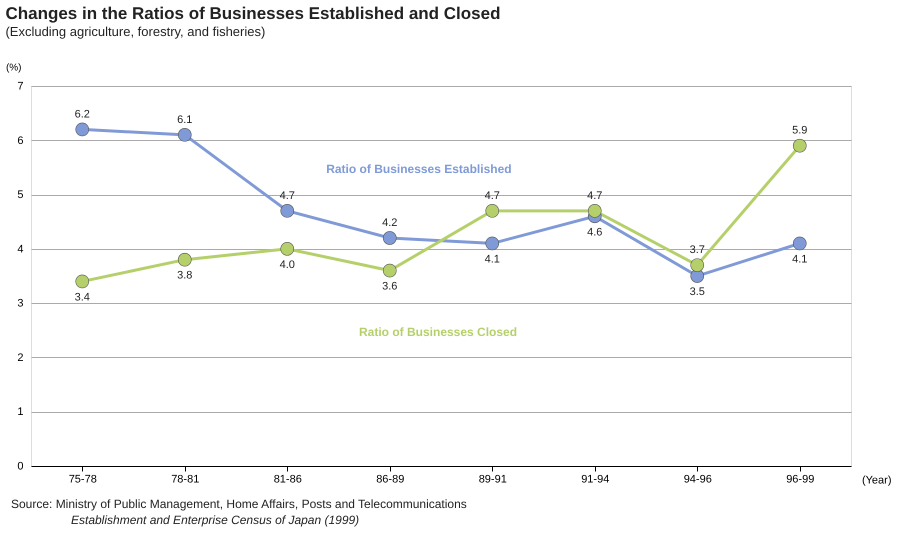 Image resolution: width=924 pixels, height=560 pixels. Describe the element at coordinates (419, 169) in the screenshot. I see `text: Ratio of Businesses Established` at that location.